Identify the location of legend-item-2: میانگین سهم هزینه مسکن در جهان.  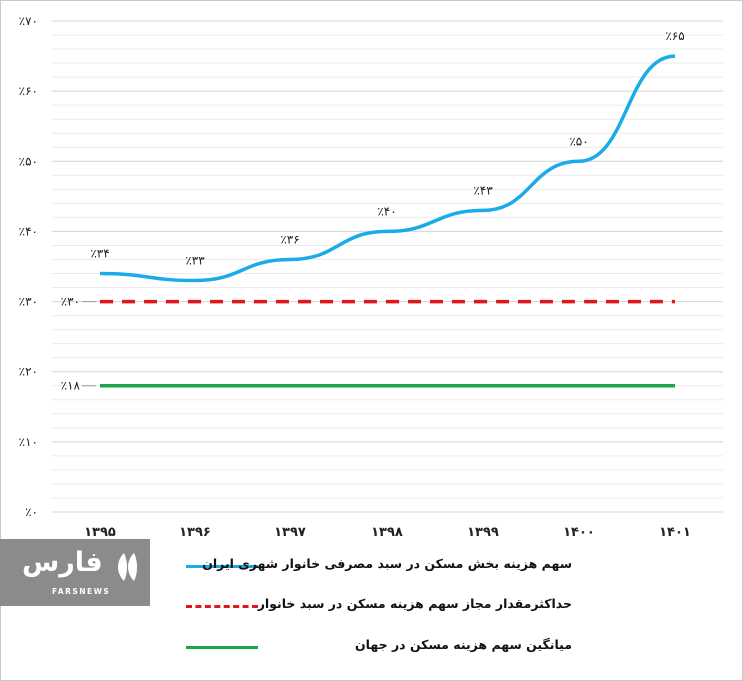
(380, 648).